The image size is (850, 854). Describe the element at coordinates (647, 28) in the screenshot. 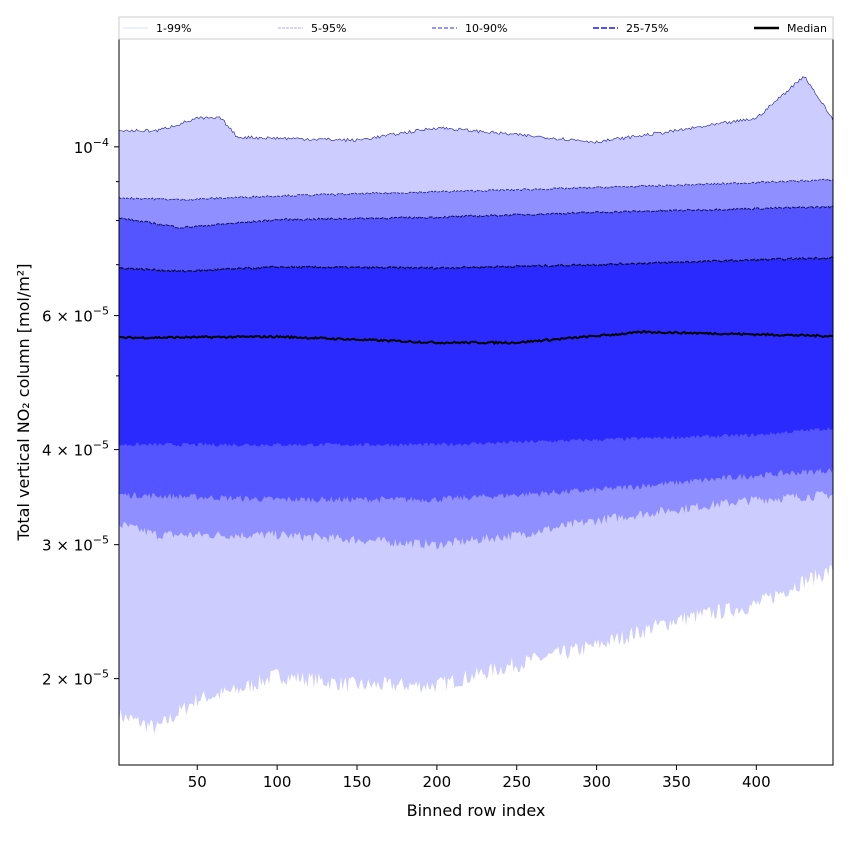

I see `legend-label: 25-75%` at that location.